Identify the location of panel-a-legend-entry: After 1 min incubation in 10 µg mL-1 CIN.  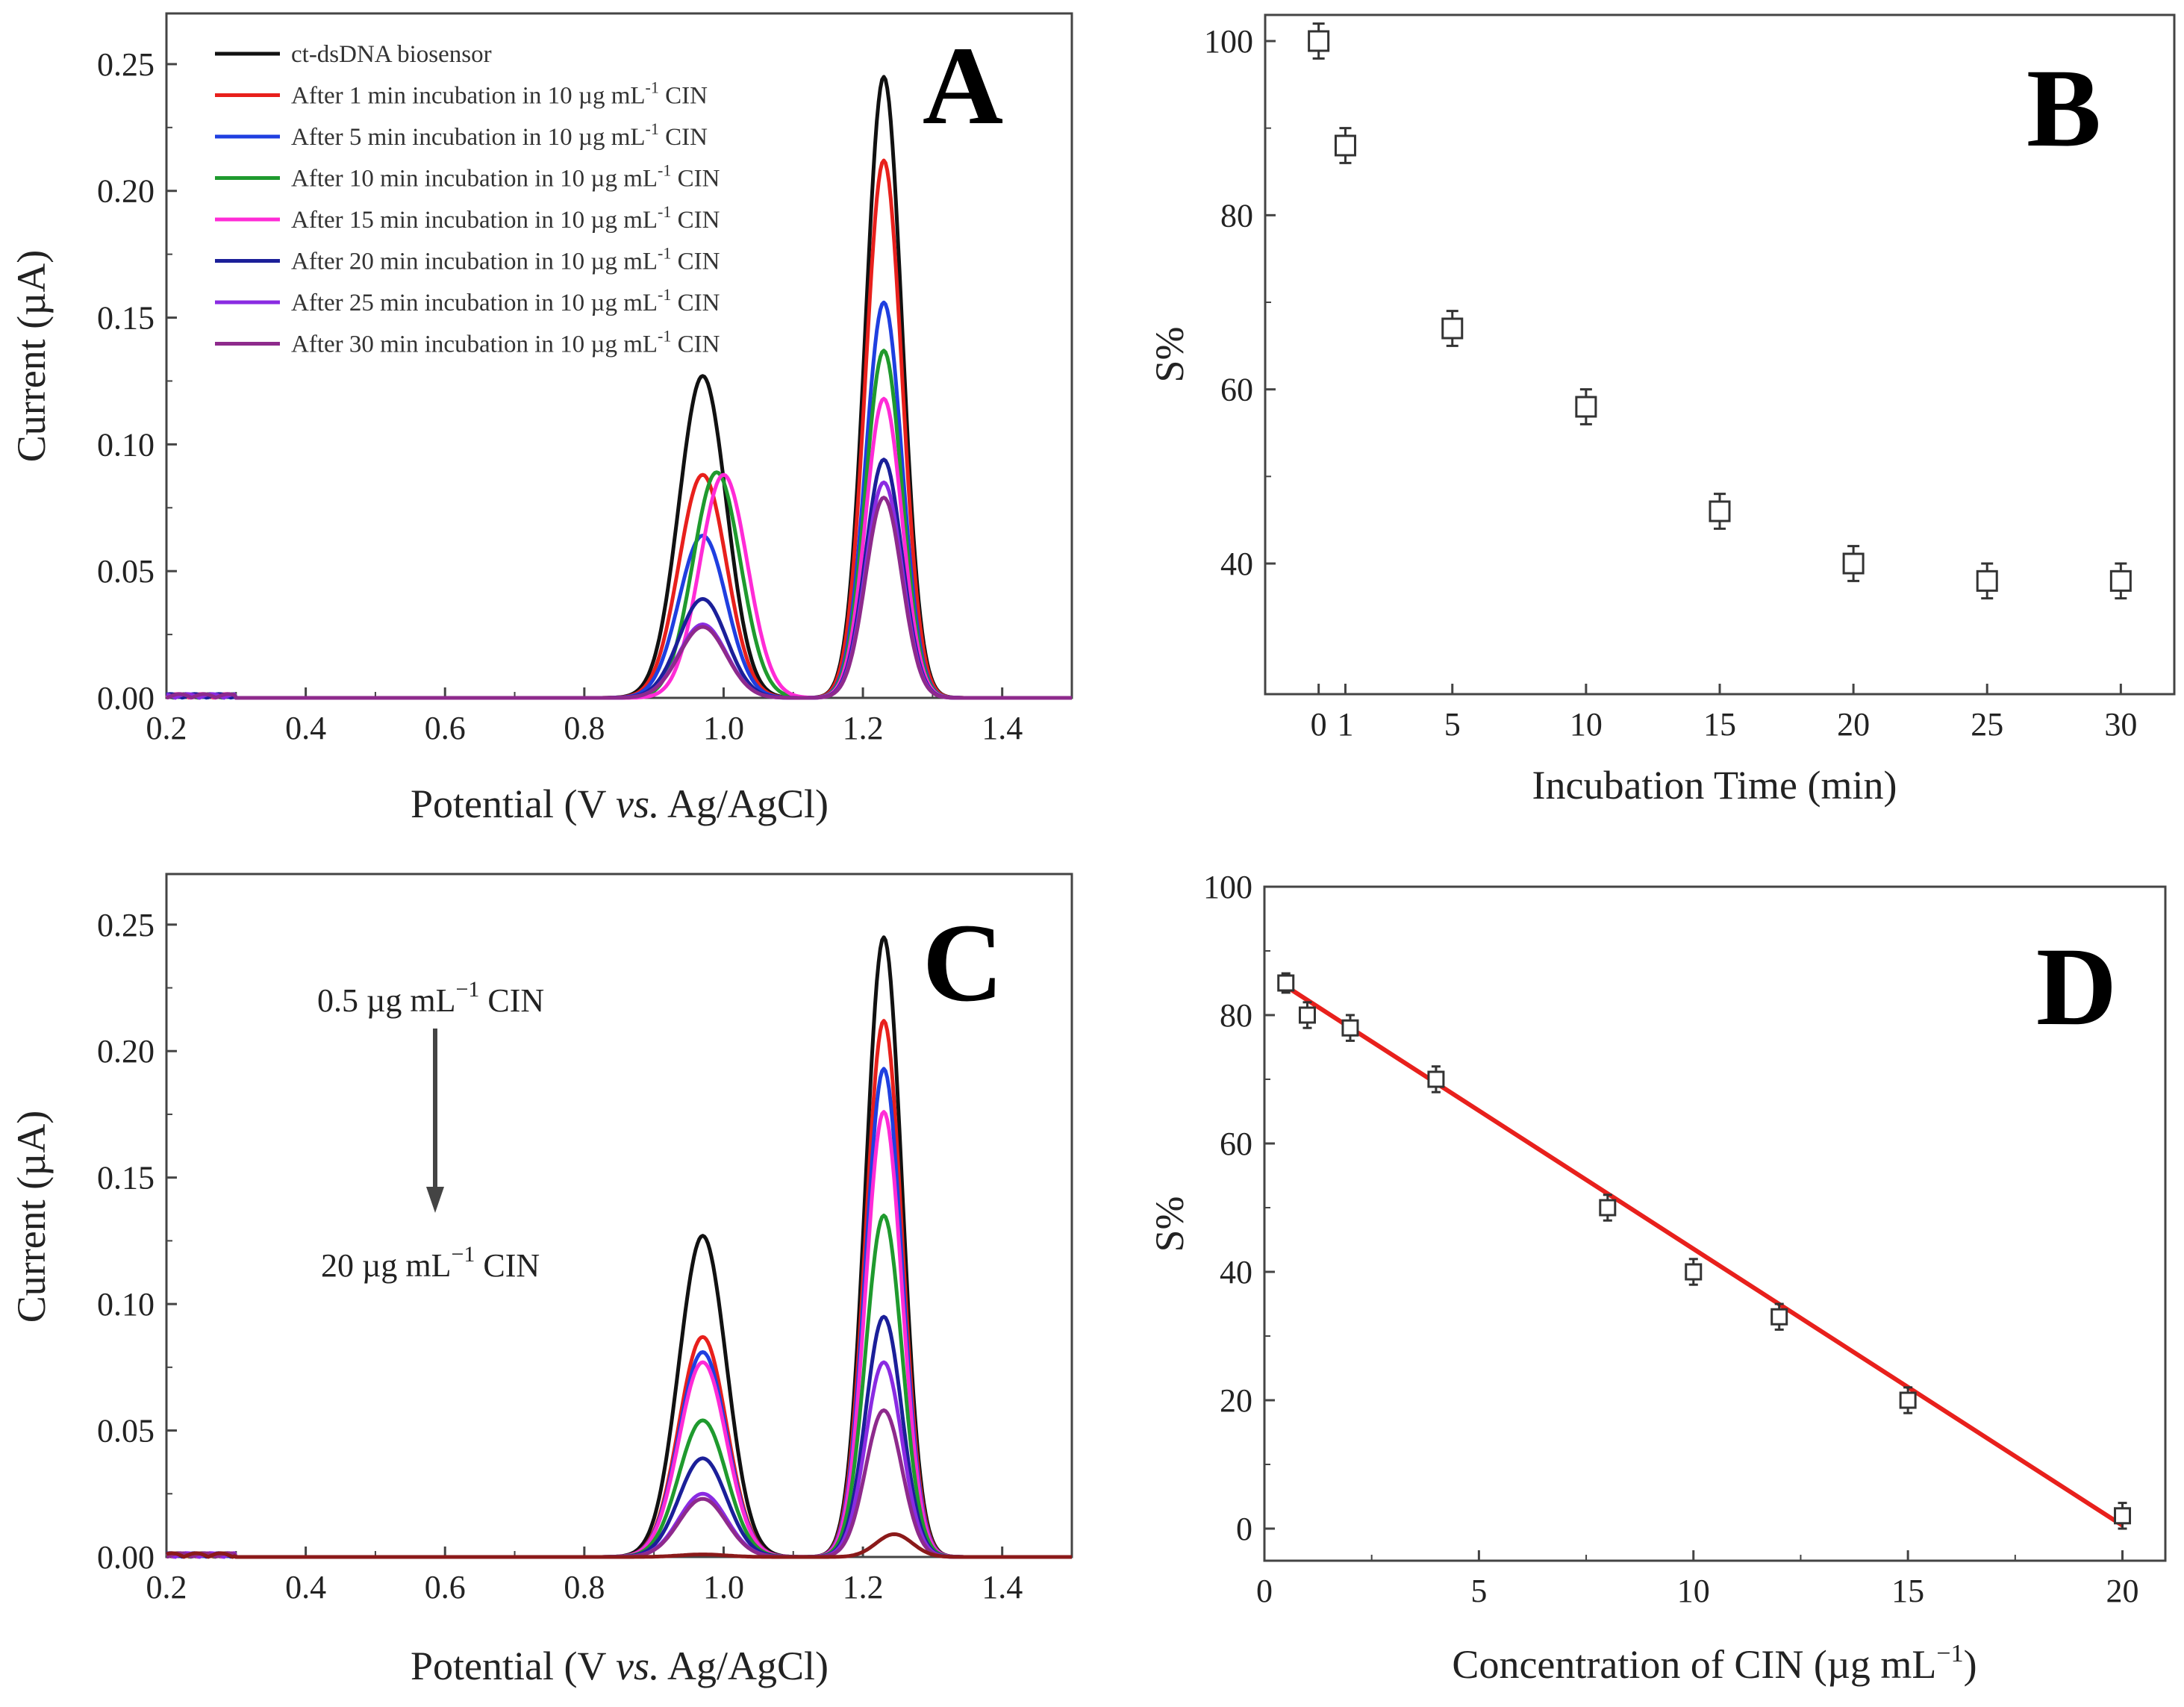
(499, 94).